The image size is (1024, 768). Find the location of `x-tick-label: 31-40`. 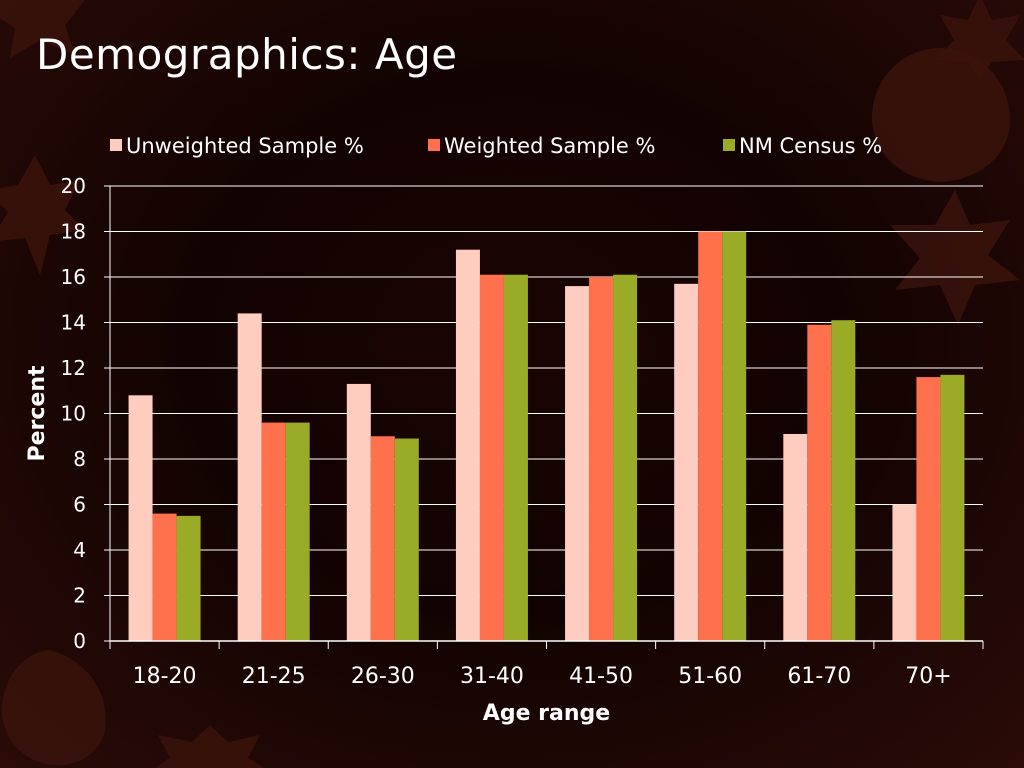

x-tick-label: 31-40 is located at coordinates (492, 676).